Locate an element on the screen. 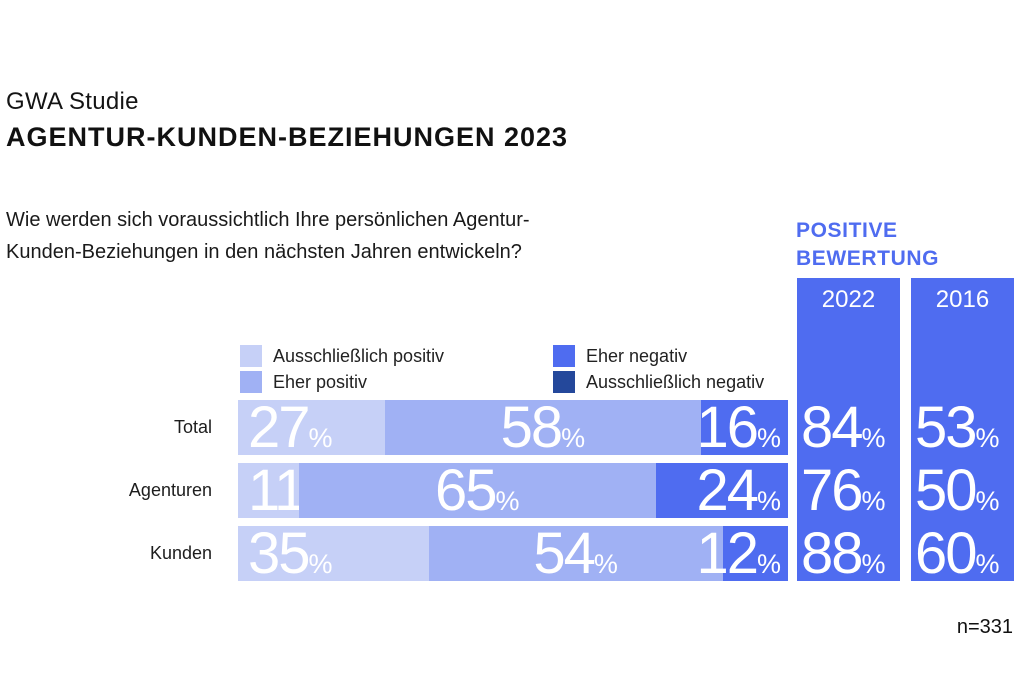  value-label: 65% is located at coordinates (477, 490).